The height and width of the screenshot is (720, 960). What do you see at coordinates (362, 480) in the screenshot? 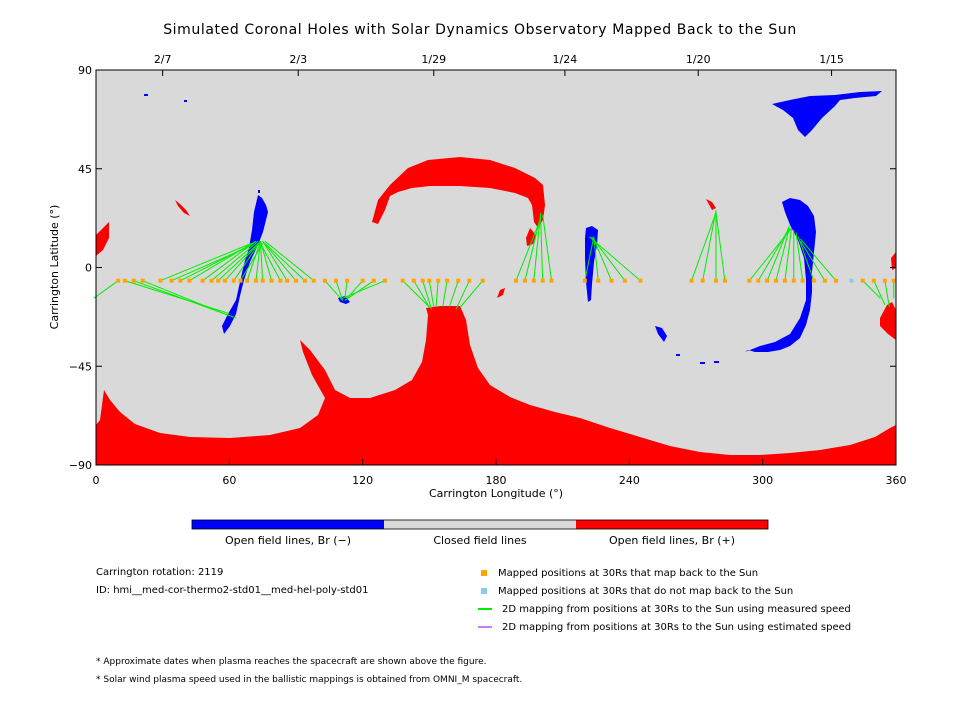
I see `x-tick-label: 120` at bounding box center [362, 480].